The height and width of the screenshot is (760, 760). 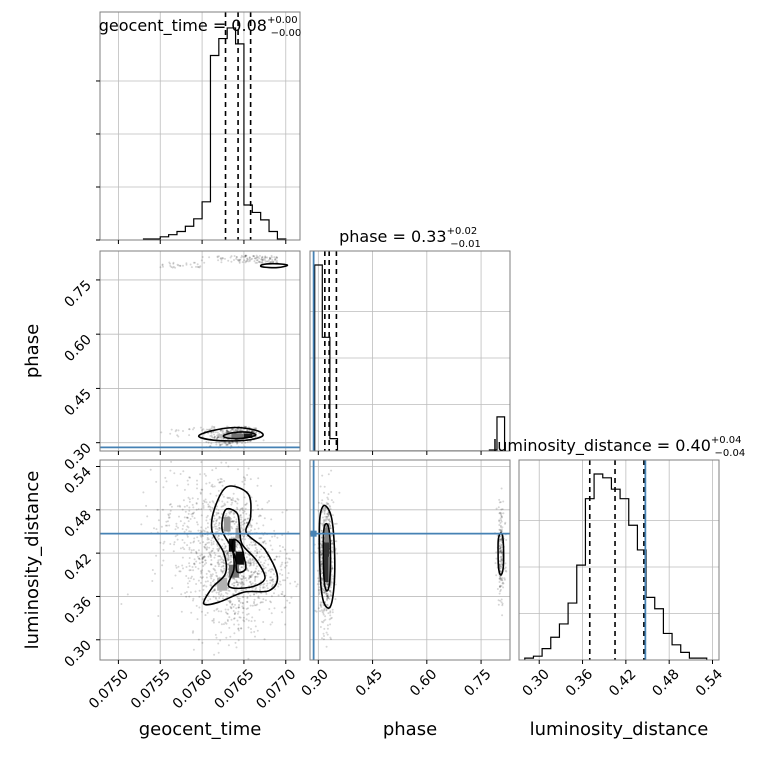 I want to click on hist-step-line, so click(x=410, y=357).